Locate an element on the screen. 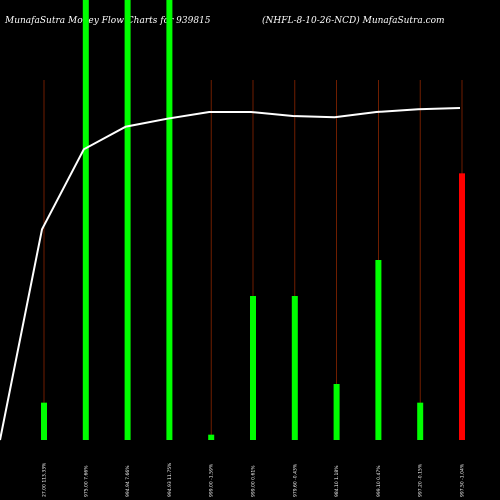 The height and width of the screenshot is (500, 500). x-tick-label: 997.50 -1.04% is located at coordinates (463, 480).